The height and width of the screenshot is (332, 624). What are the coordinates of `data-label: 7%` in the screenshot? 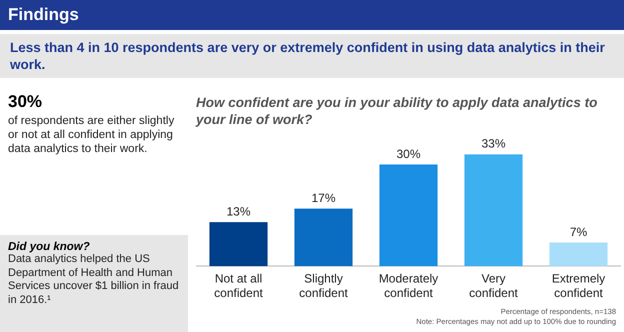 It's located at (579, 231).